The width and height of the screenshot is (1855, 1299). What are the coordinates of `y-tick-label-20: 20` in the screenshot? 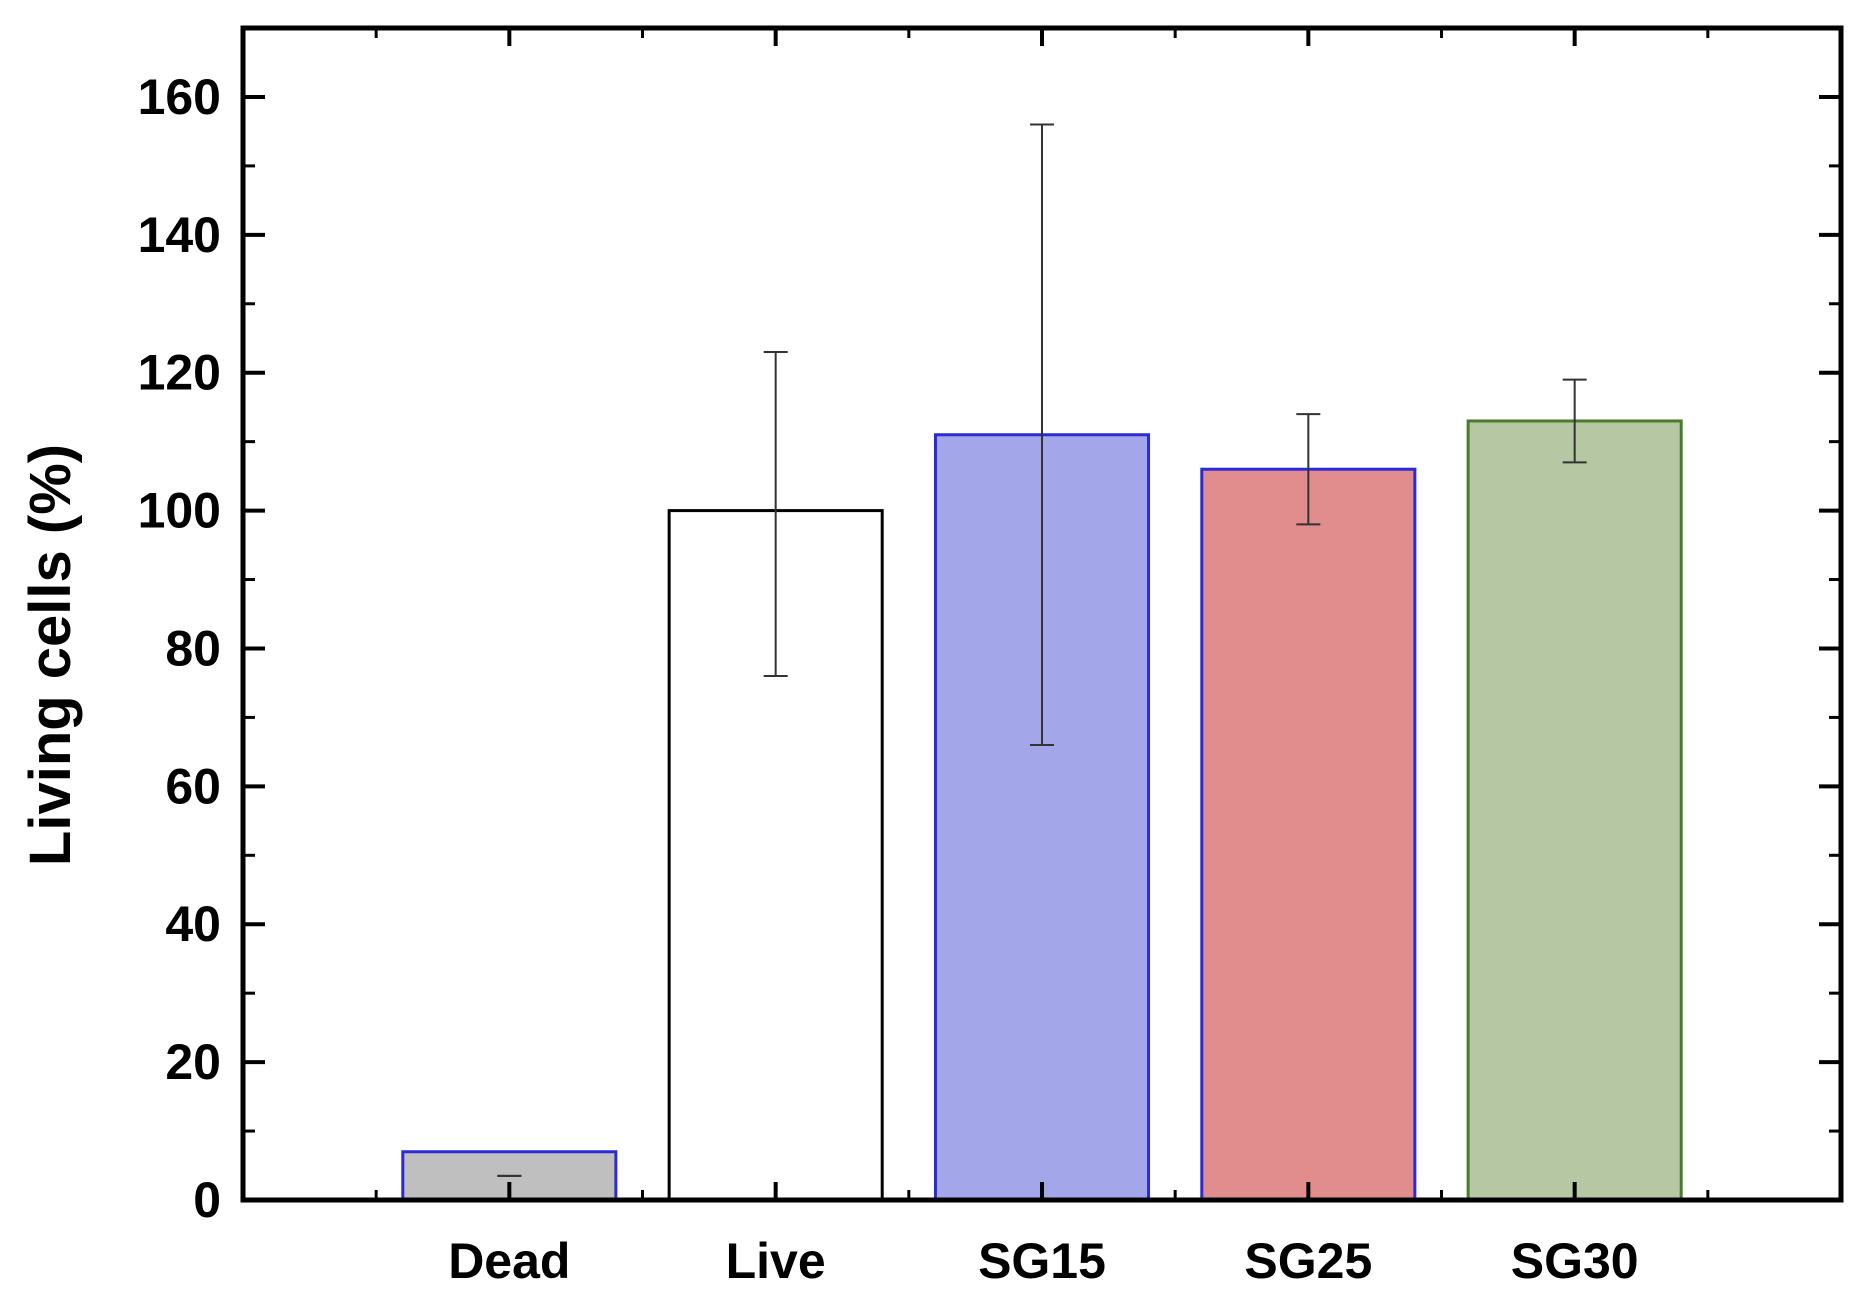 It's located at (193, 1062).